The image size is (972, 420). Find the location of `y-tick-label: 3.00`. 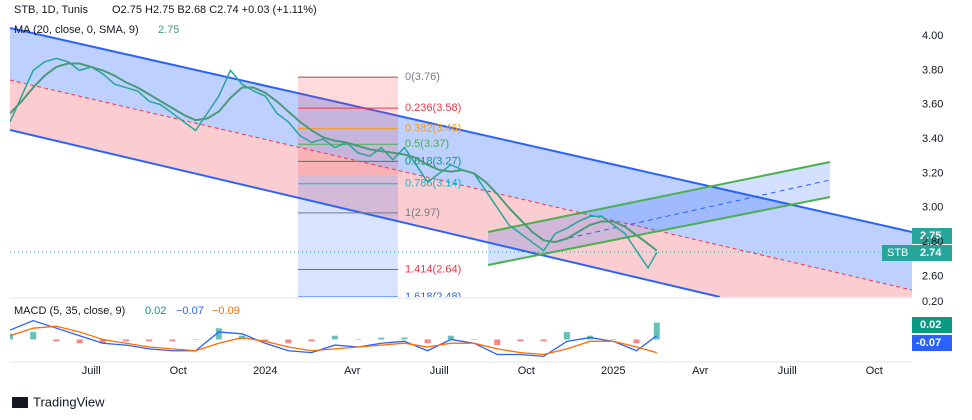

y-tick-label: 3.00 is located at coordinates (932, 208).